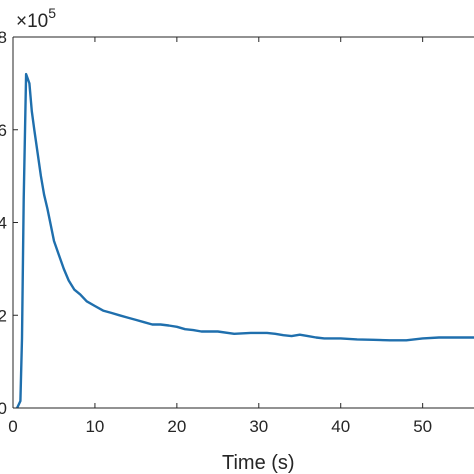 The width and height of the screenshot is (474, 474). I want to click on x-tick-label: 40, so click(340, 426).